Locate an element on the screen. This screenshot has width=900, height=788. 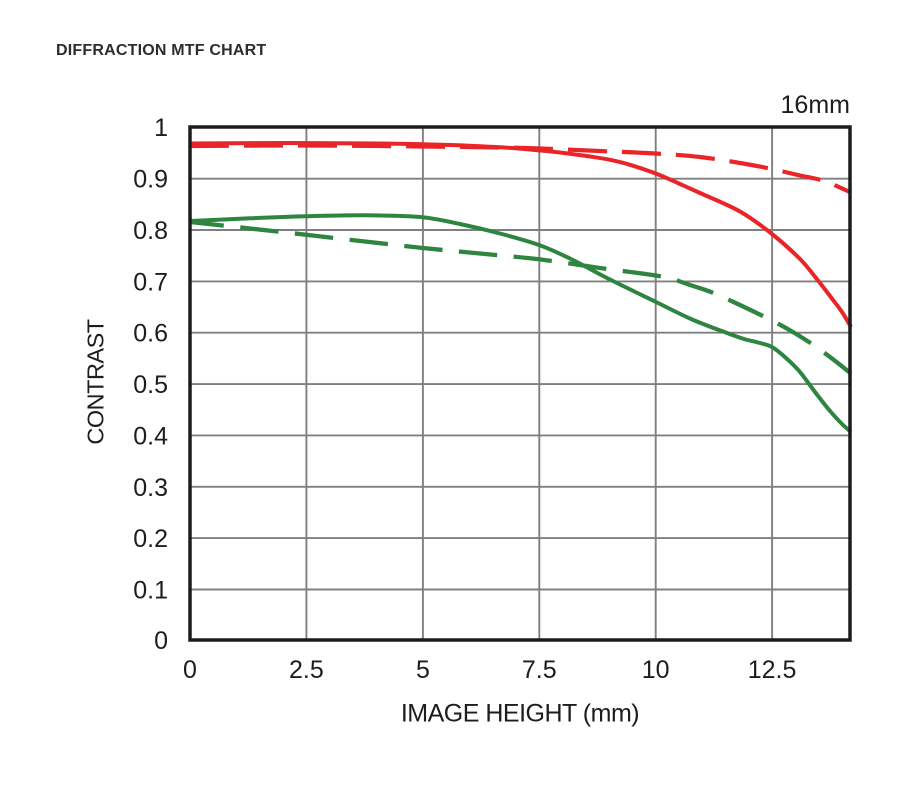
svg-text: 0.1 is located at coordinates (150, 591).